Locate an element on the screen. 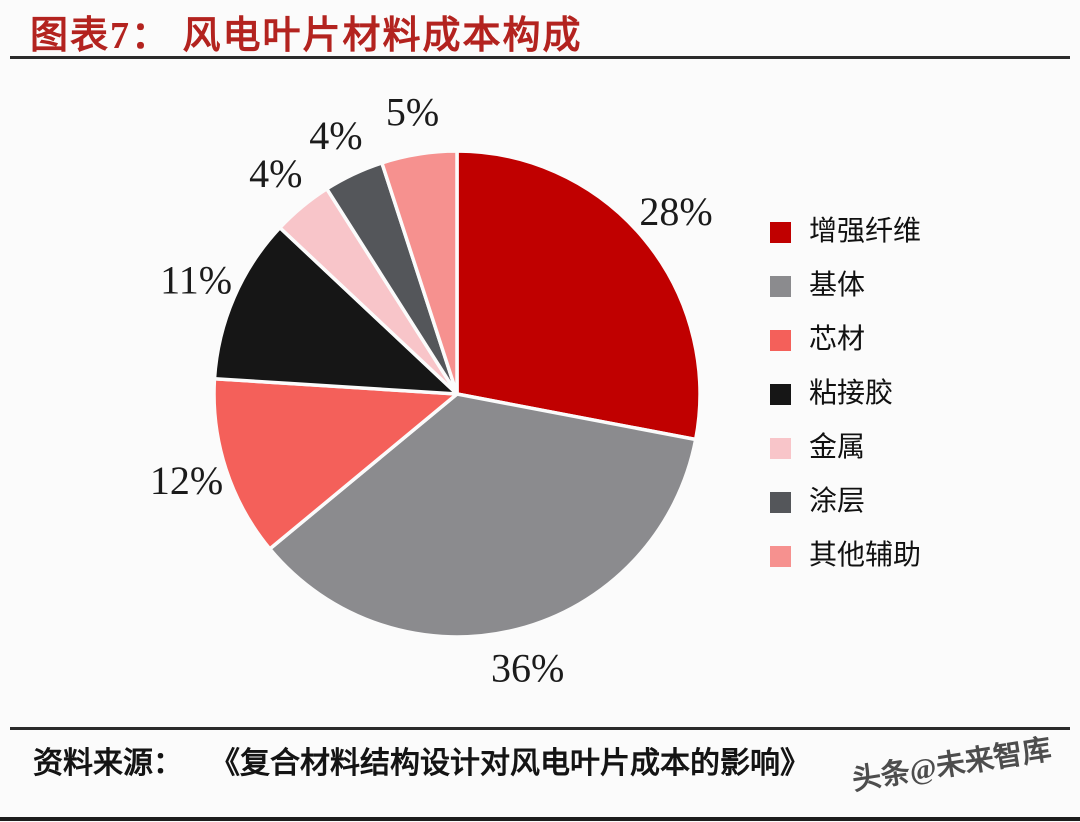 This screenshot has height=822, width=1080. legend: 增强纤维基体芯材粘接胶金属涂层其他辅助 is located at coordinates (846, 407).